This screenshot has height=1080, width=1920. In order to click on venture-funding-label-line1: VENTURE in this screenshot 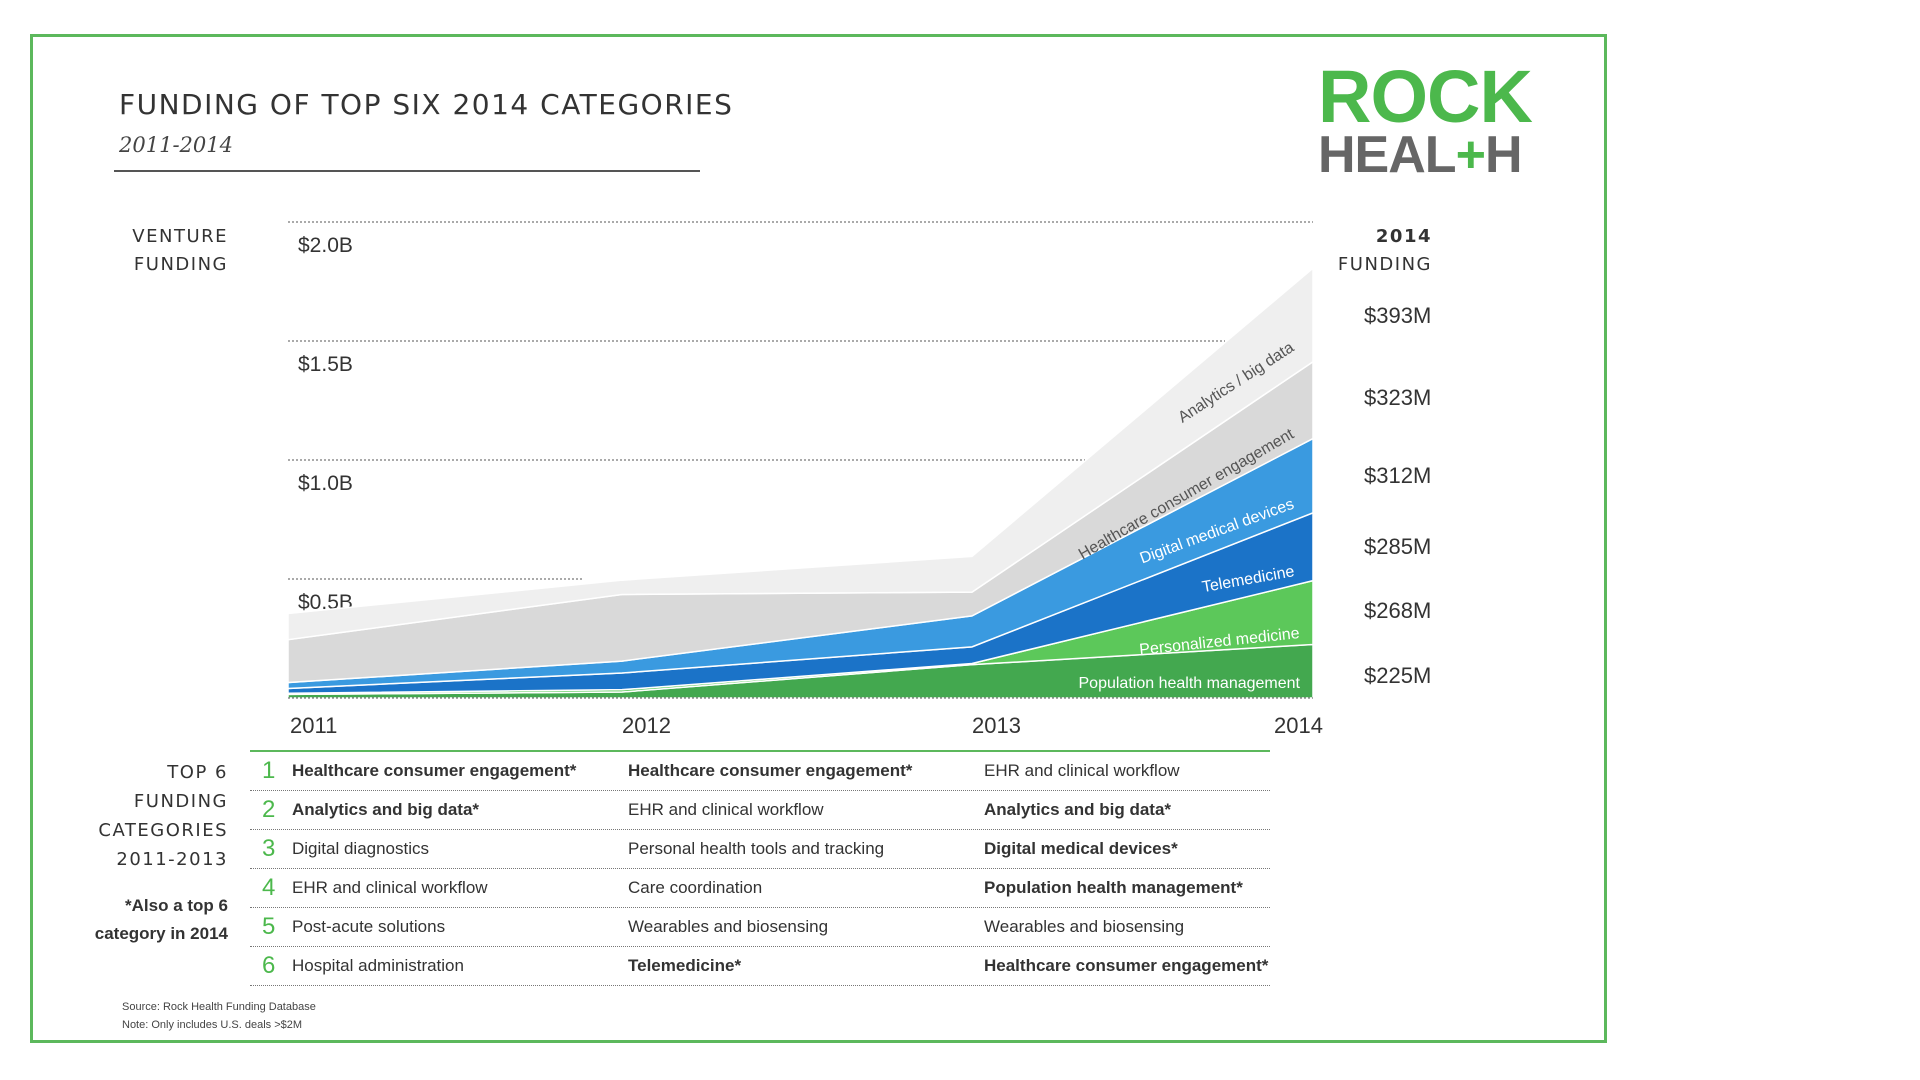, I will do `click(180, 236)`.